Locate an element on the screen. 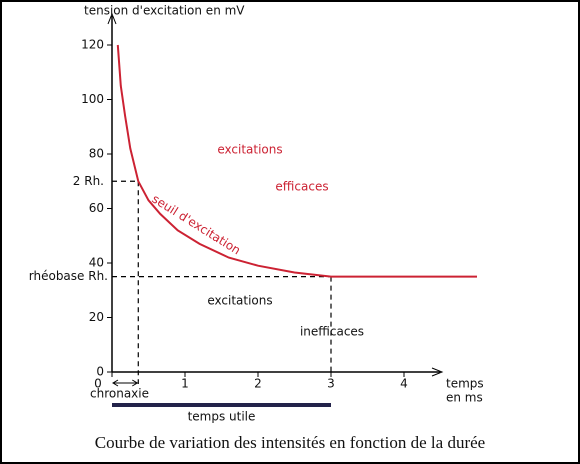 The image size is (580, 464). double-rheobase-label: 2 Rh. is located at coordinates (88, 181).